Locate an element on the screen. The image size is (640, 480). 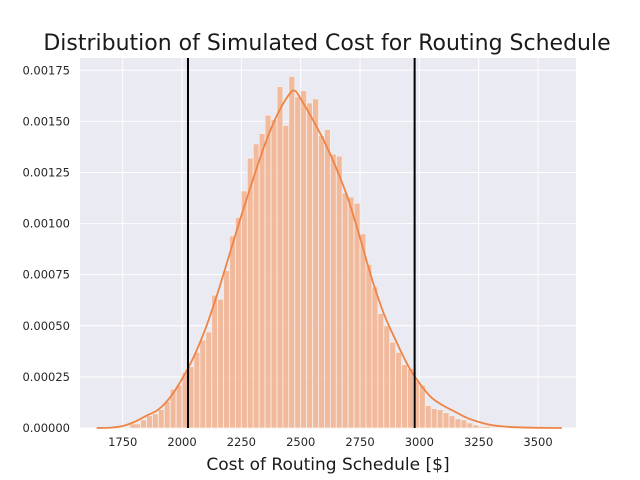
y-tick-label: 0.00025 is located at coordinates (46, 377).